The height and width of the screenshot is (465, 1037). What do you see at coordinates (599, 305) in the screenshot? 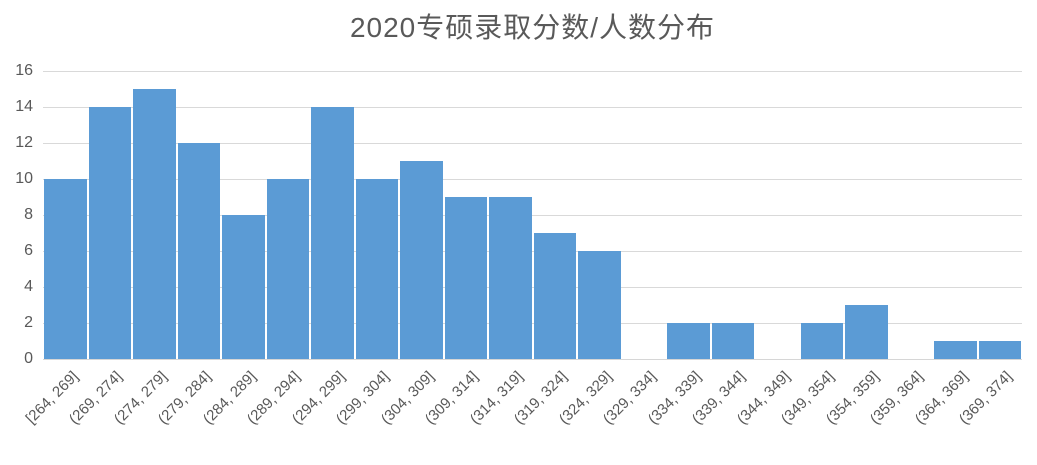
I see `bar-(324, 329]` at bounding box center [599, 305].